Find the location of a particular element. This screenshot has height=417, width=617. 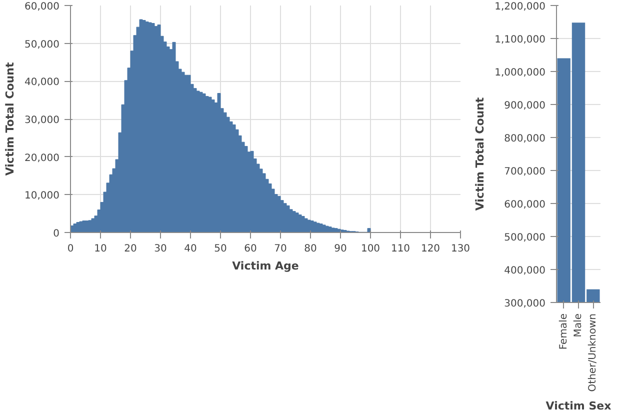

y-tick-label: 40,000 is located at coordinates (42, 82).